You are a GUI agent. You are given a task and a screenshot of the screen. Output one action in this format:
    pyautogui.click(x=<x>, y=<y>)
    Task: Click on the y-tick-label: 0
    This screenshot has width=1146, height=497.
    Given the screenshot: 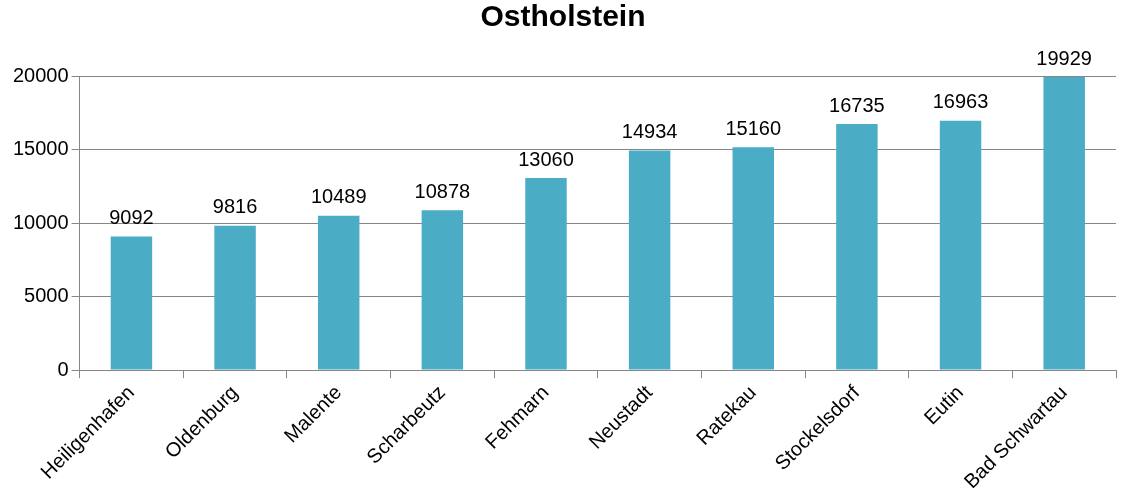 What is the action you would take?
    pyautogui.click(x=63, y=368)
    